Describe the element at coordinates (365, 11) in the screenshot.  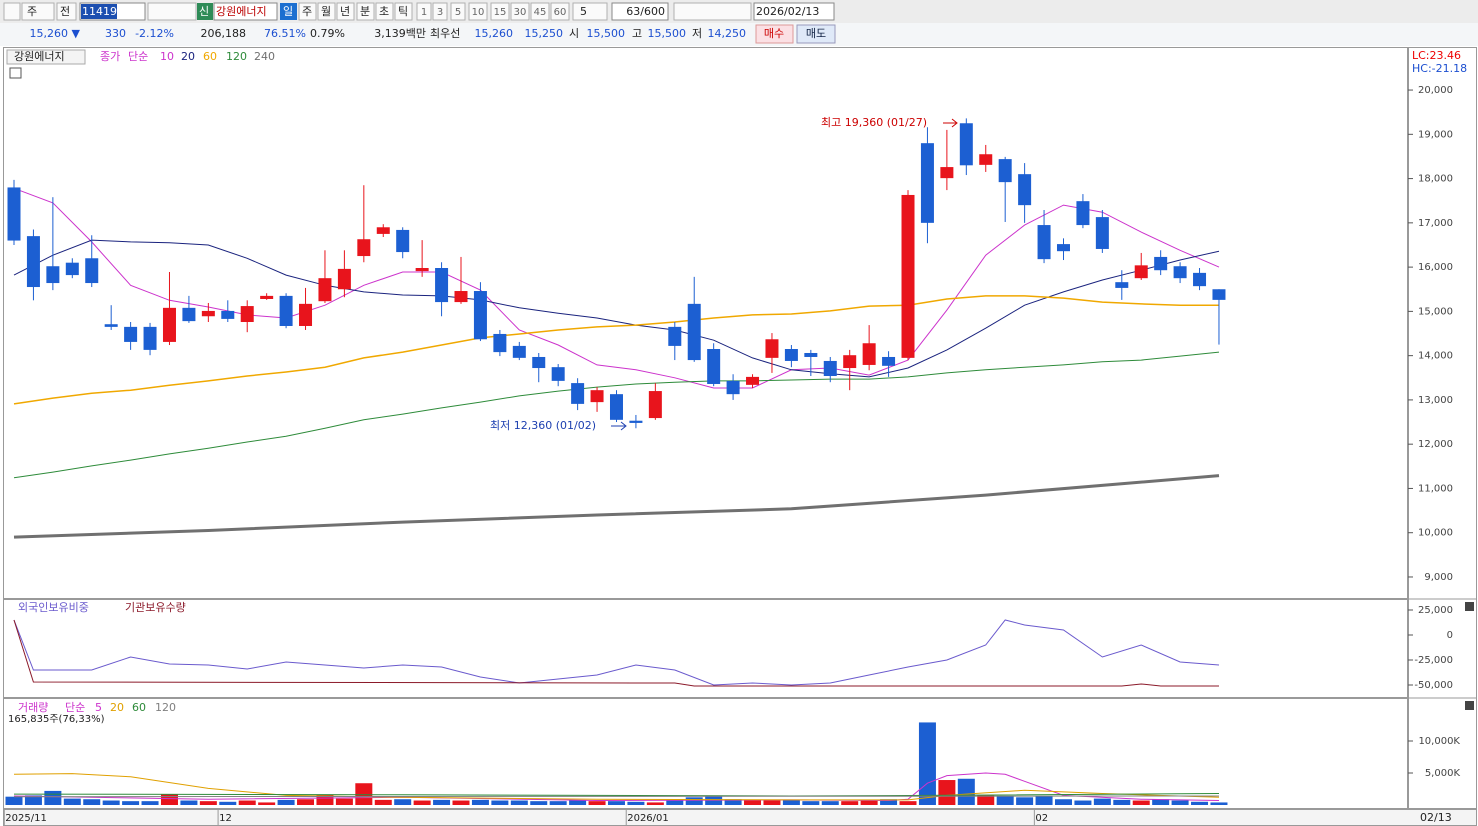
I see `period-min` at that location.